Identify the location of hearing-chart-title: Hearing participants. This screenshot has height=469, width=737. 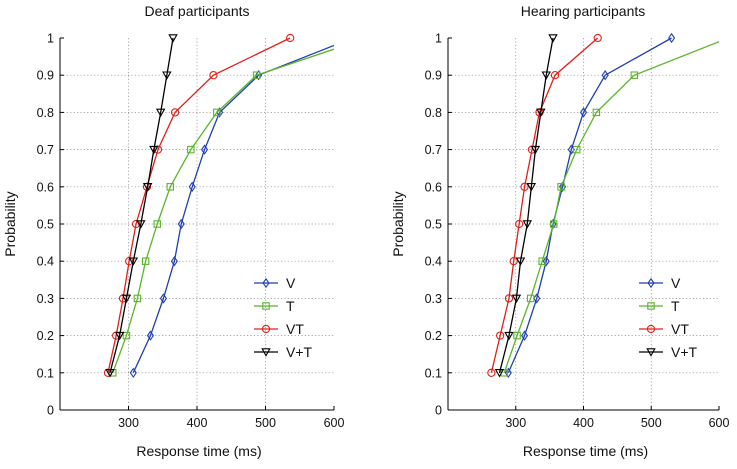
(583, 11).